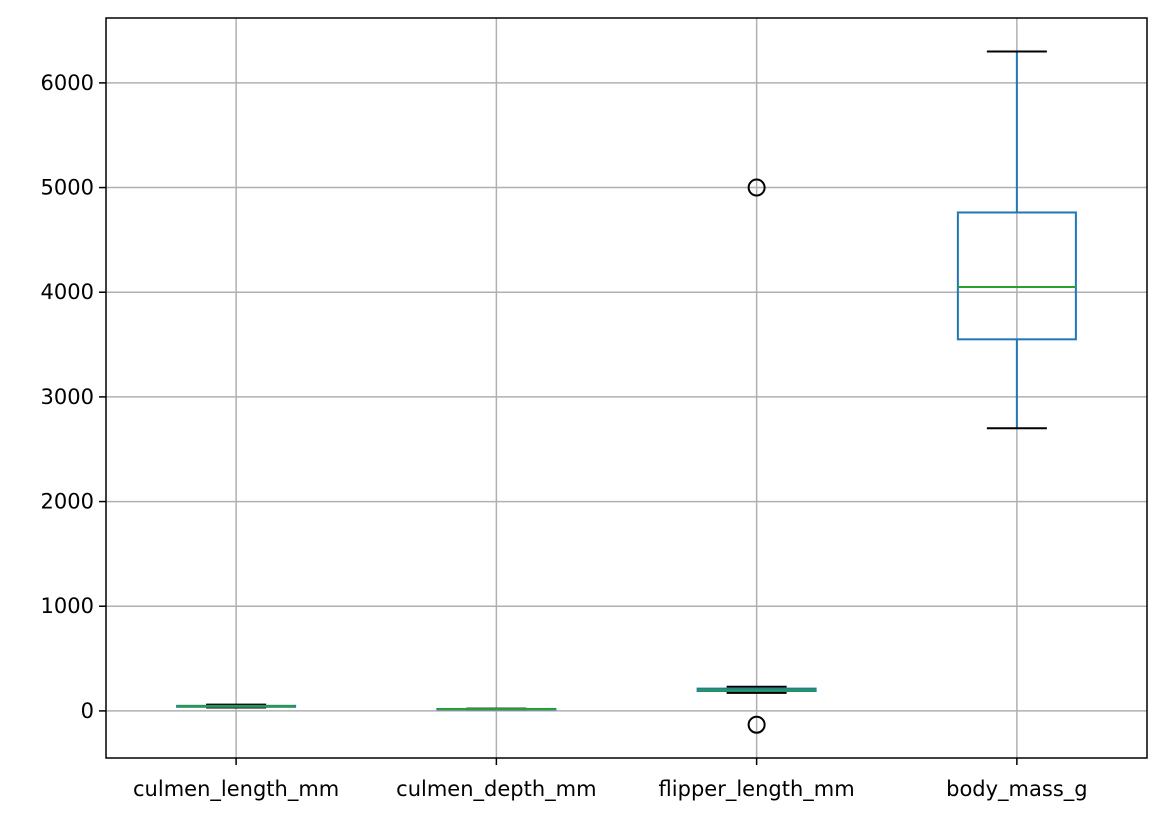  What do you see at coordinates (496, 709) in the screenshot?
I see `box-culmen_depth_mm` at bounding box center [496, 709].